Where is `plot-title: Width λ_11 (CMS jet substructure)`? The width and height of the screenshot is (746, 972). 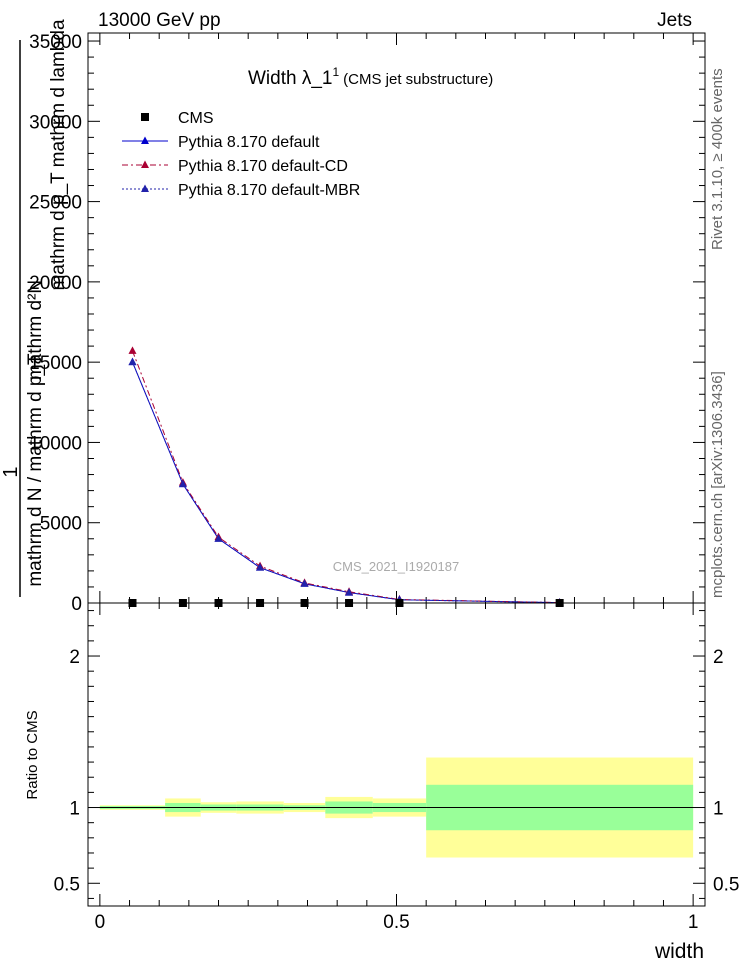 plot-title: Width λ_11 (CMS jet substructure) is located at coordinates (370, 77).